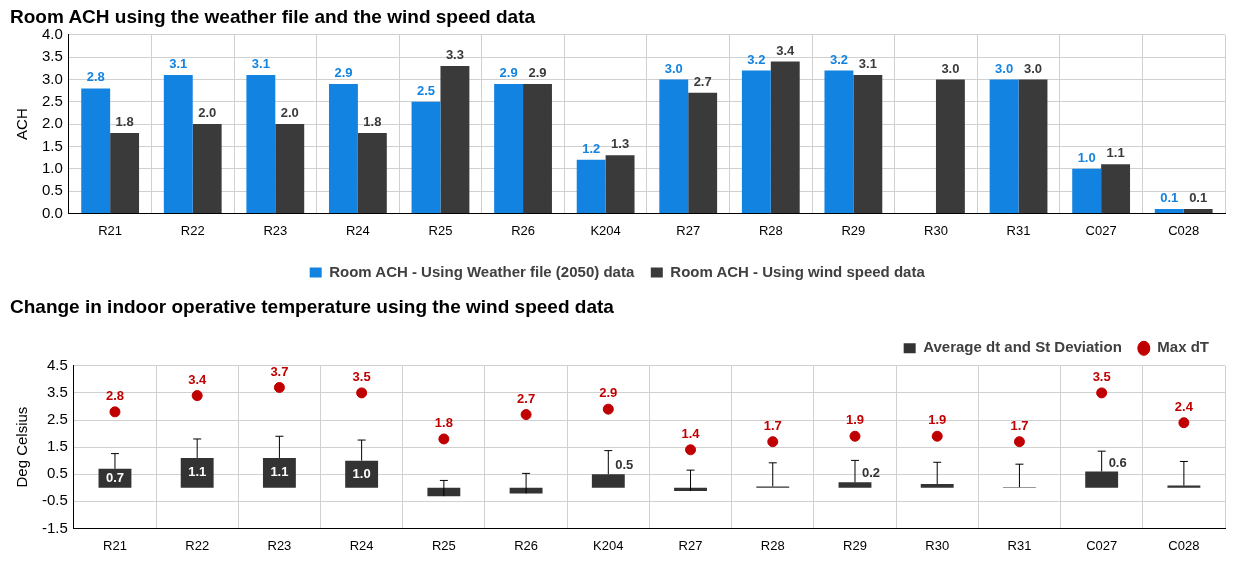 The width and height of the screenshot is (1235, 564). Describe the element at coordinates (57, 364) in the screenshot. I see `y-tick-label: 4.5` at that location.